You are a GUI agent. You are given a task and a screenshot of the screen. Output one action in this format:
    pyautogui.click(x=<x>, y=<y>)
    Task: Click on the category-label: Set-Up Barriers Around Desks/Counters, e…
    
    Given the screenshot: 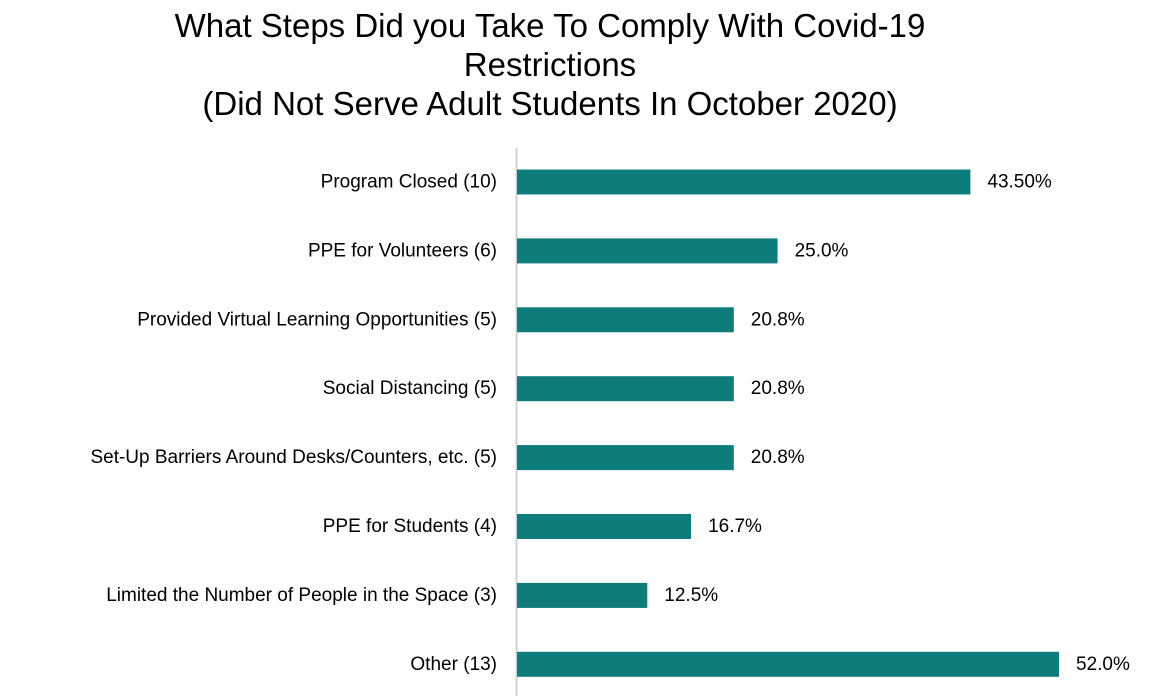 What is the action you would take?
    pyautogui.click(x=293, y=457)
    